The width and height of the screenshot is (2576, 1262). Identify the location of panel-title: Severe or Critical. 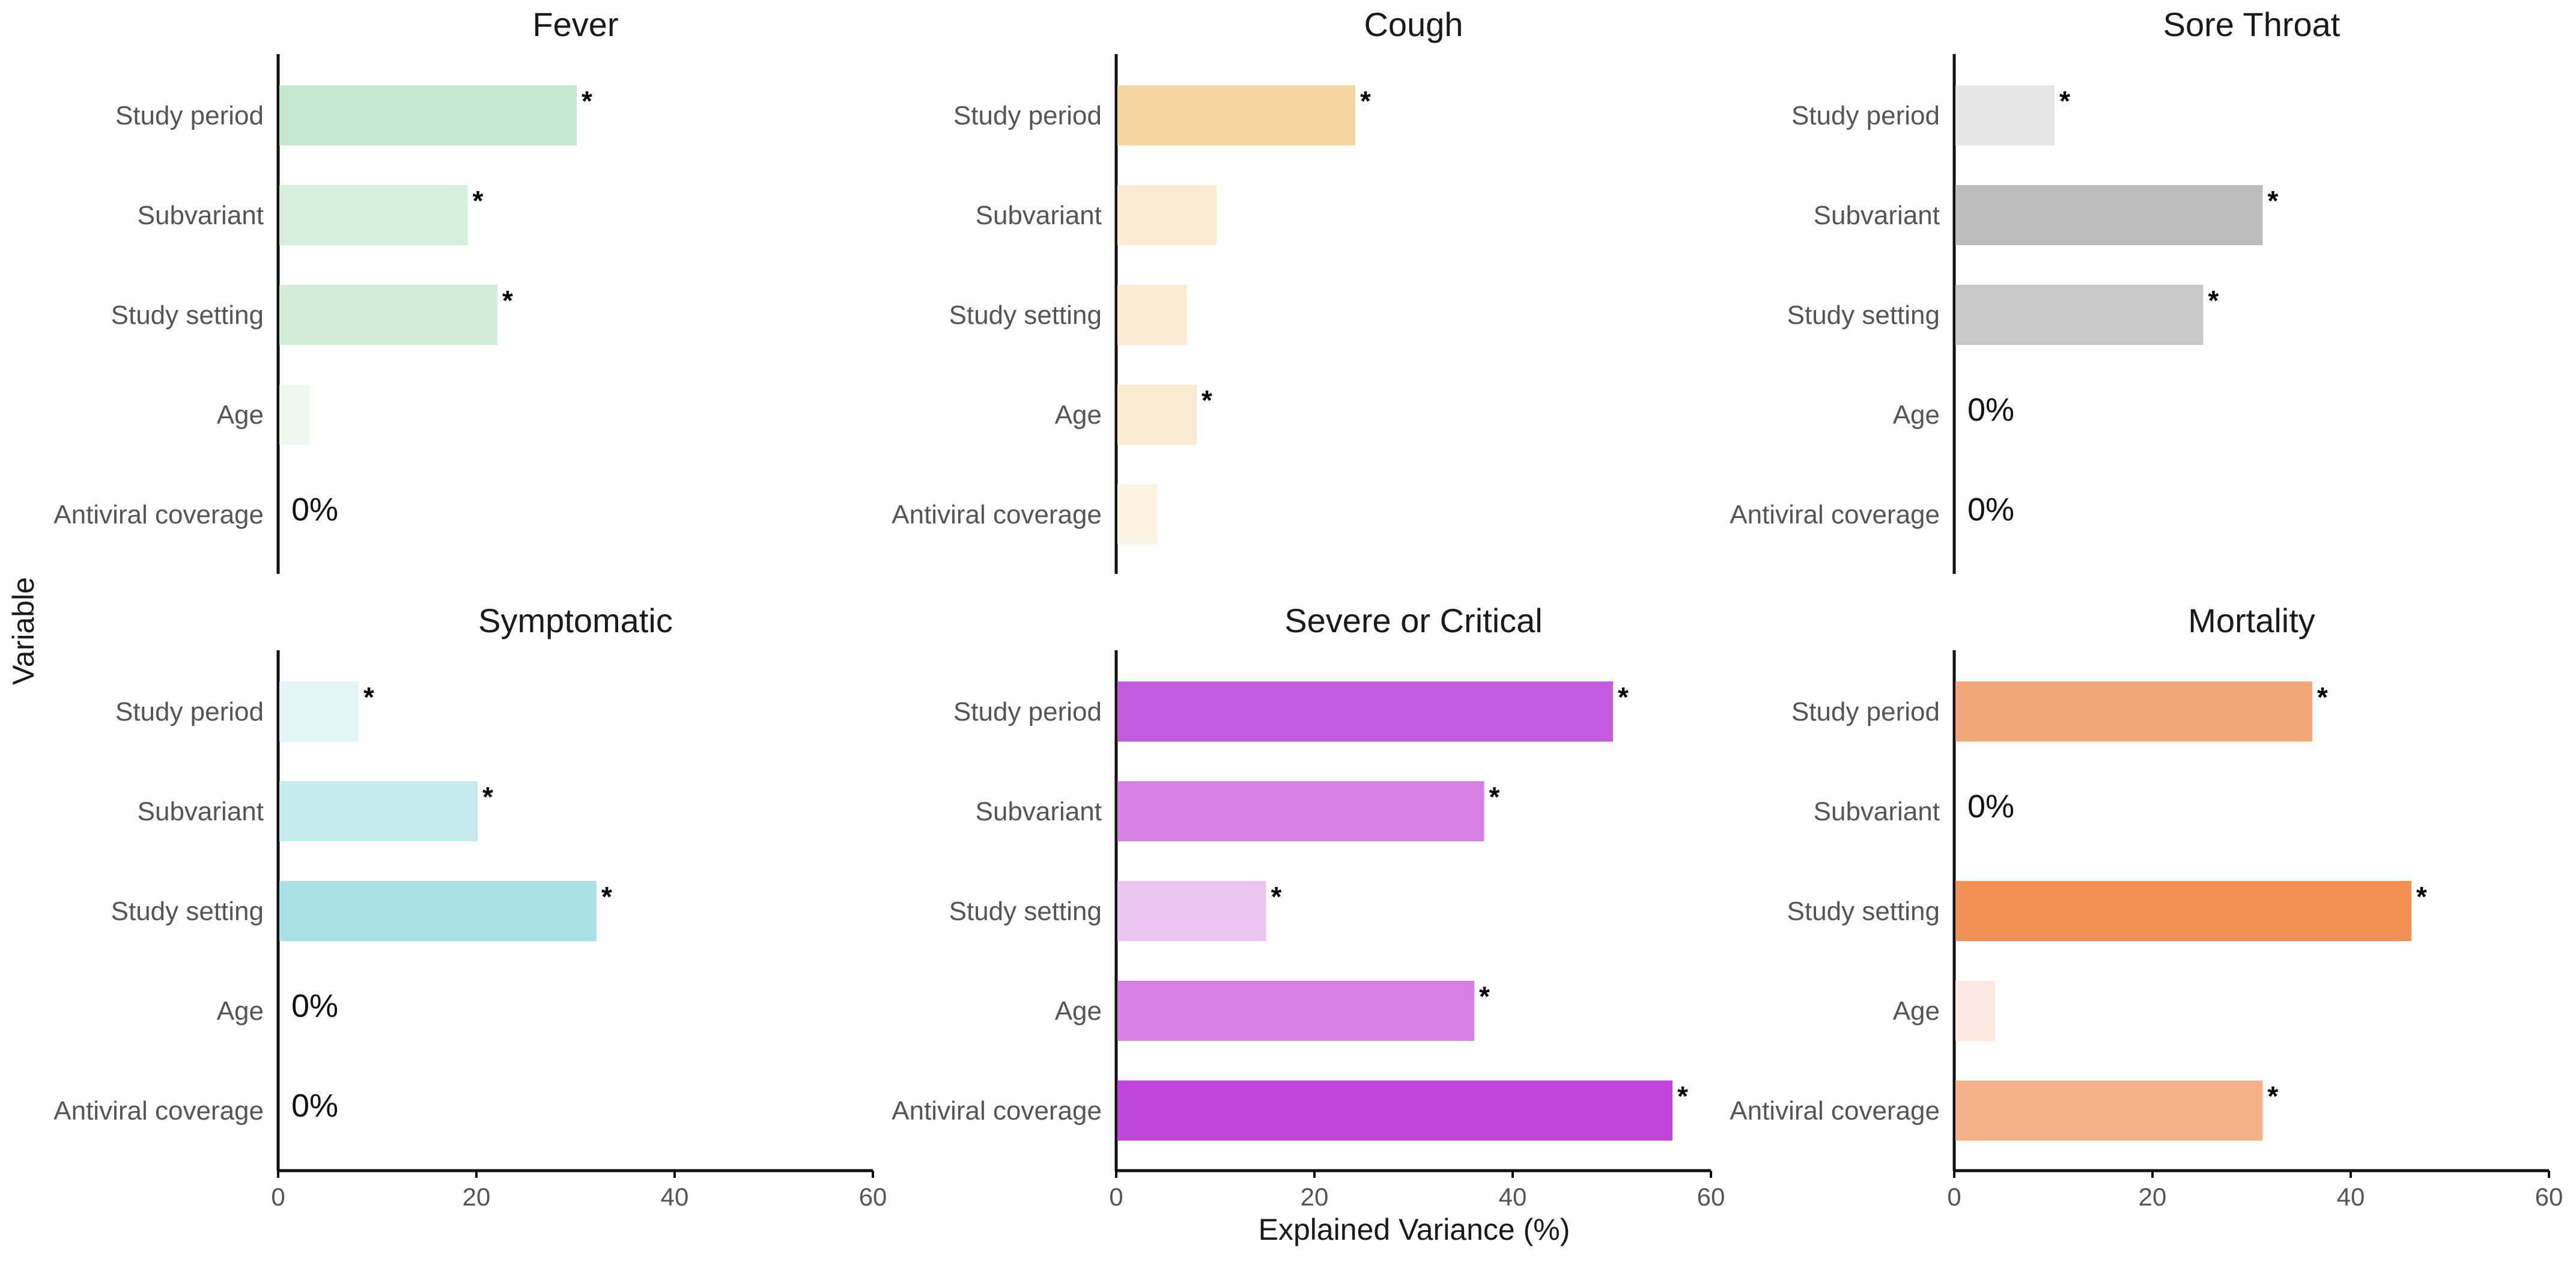
(1413, 620).